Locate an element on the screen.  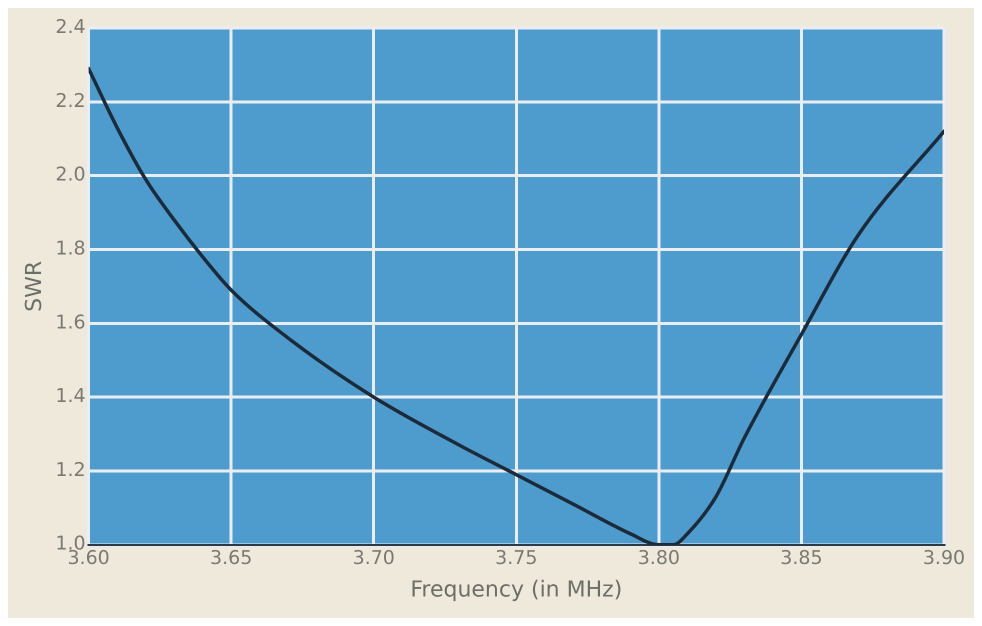
y-axis-title: SWR is located at coordinates (34, 286).